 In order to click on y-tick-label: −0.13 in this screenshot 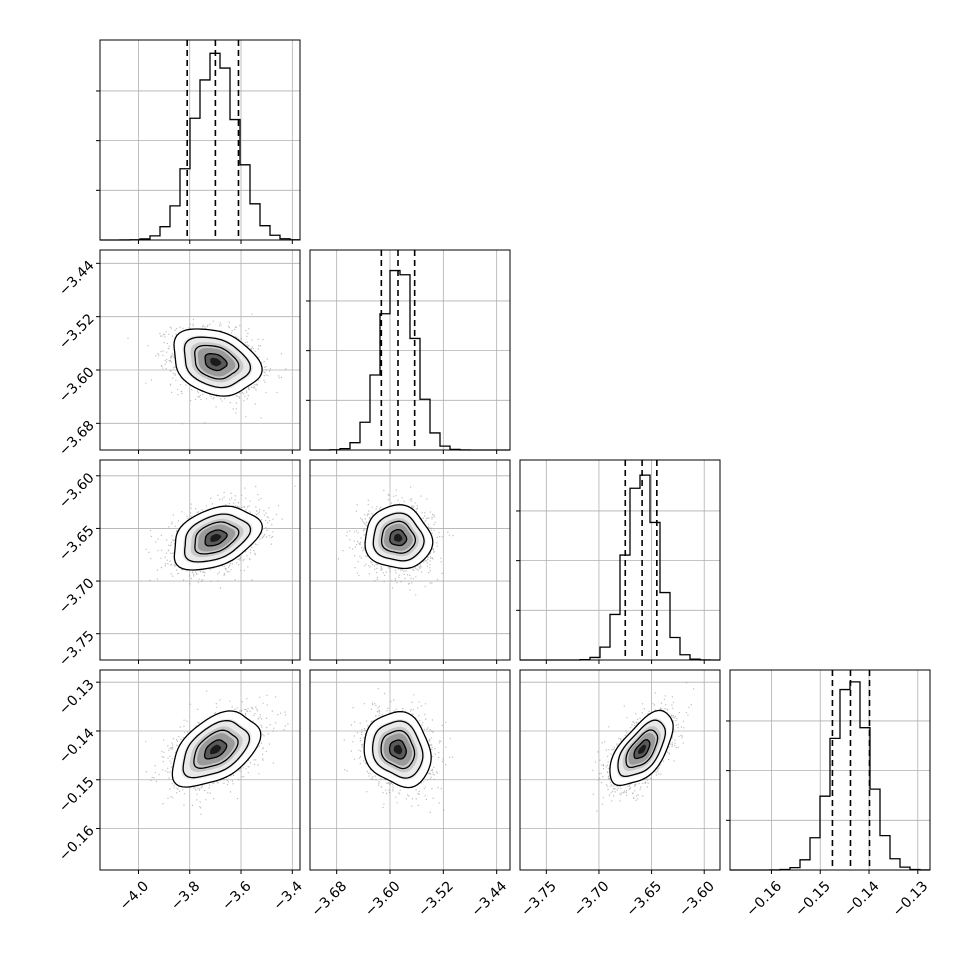, I will do `click(77, 698)`.